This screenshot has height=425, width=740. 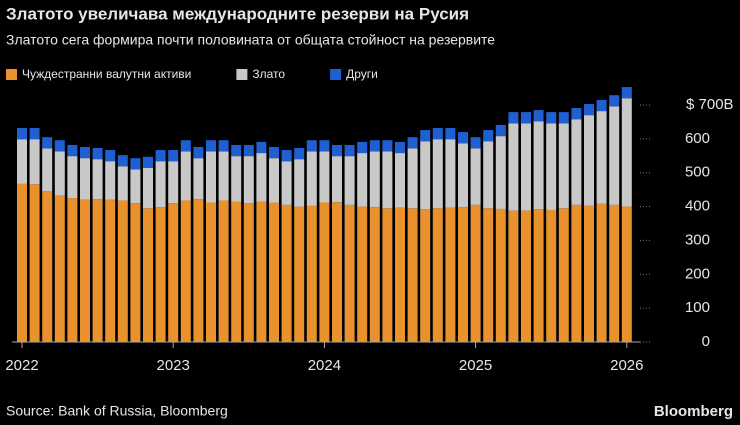 What do you see at coordinates (697, 172) in the screenshot?
I see `y-tick-label: 500` at bounding box center [697, 172].